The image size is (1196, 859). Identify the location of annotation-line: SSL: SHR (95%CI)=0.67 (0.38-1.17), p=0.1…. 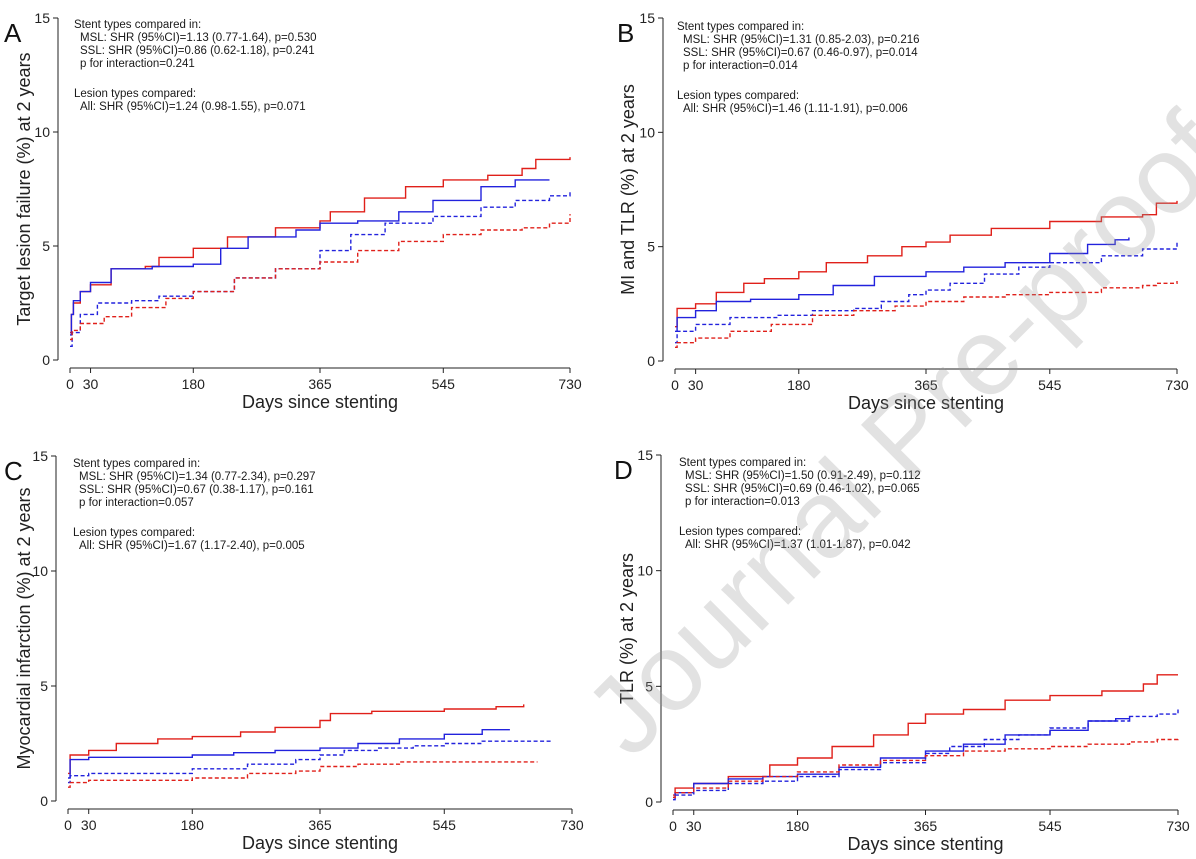
(196, 490).